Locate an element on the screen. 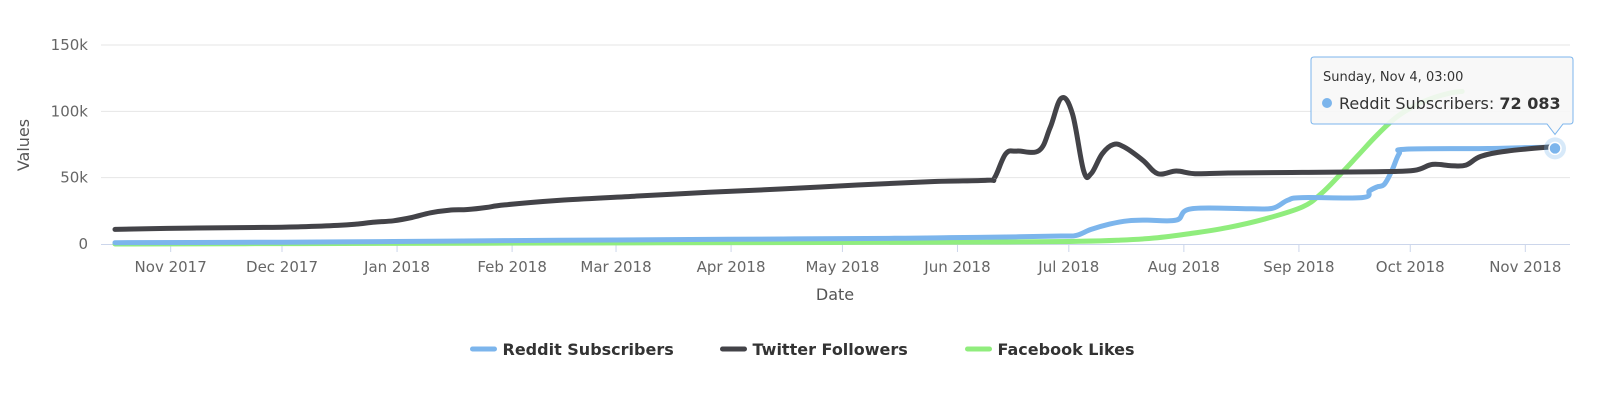 The image size is (1600, 417). legend-item-reddit-subscribers: Reddit Subscribers is located at coordinates (572, 349).